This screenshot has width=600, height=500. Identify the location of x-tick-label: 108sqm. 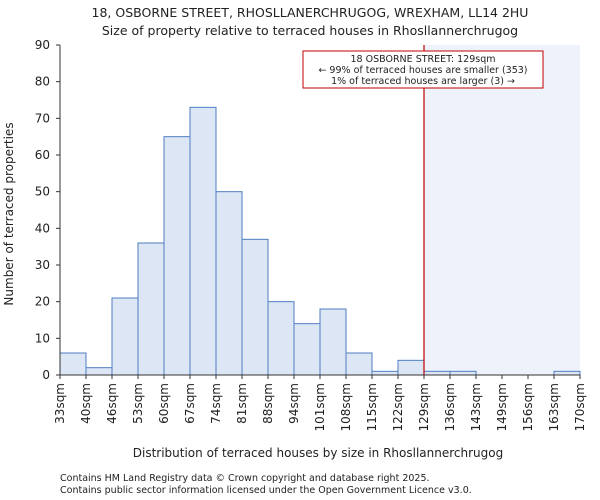
(346, 407).